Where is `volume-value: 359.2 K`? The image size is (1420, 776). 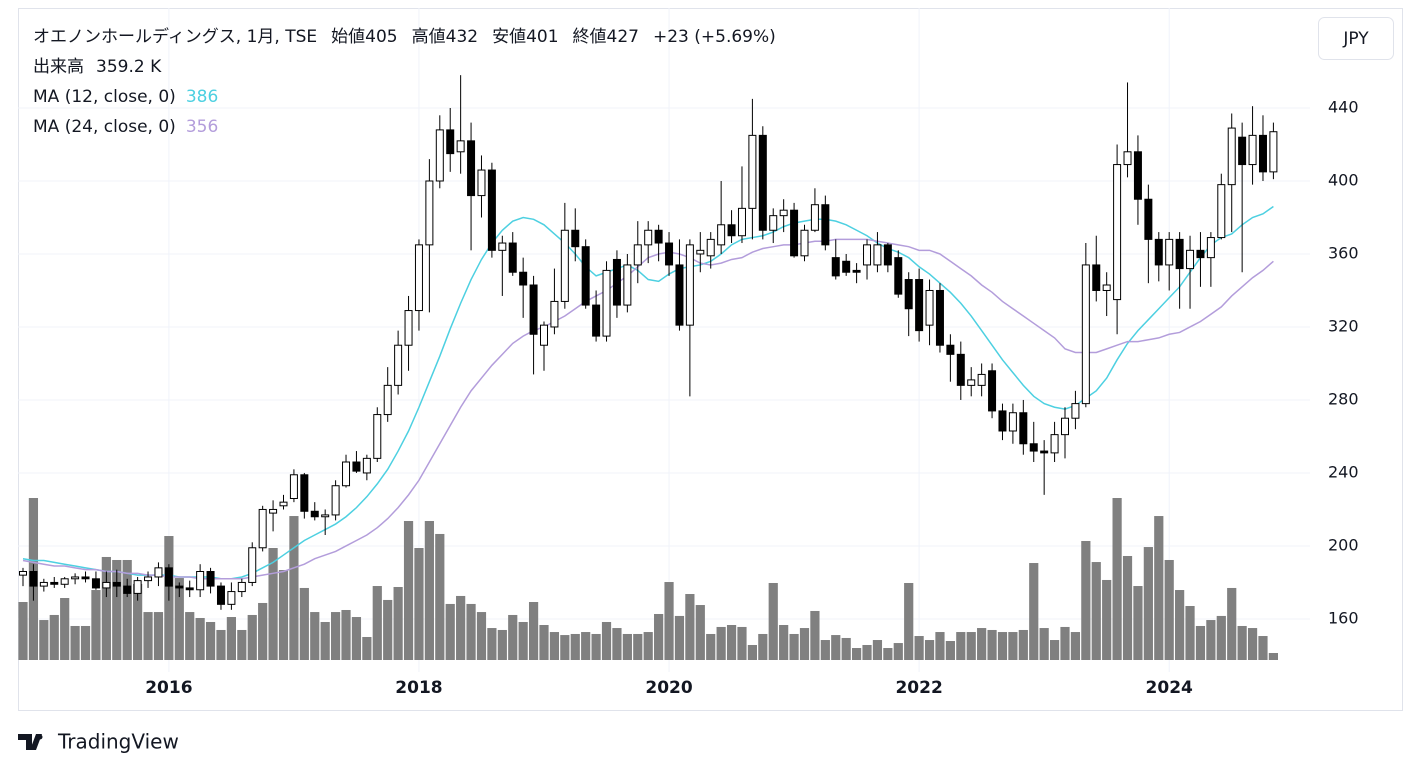 volume-value: 359.2 K is located at coordinates (129, 67).